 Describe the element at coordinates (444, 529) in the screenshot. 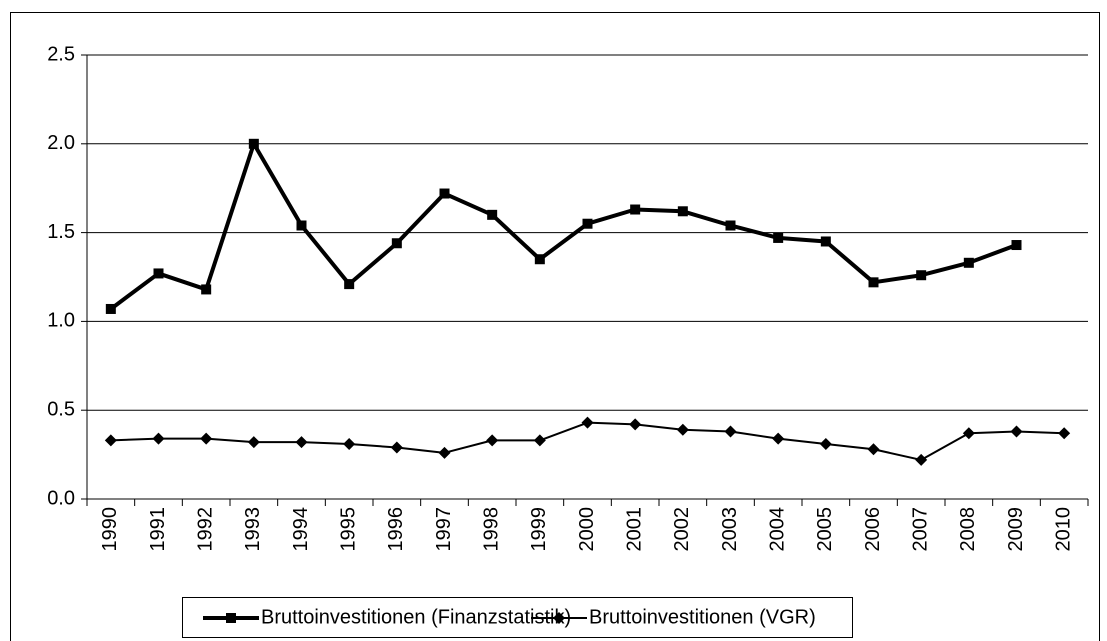

I see `x-tick-label: 1997` at that location.